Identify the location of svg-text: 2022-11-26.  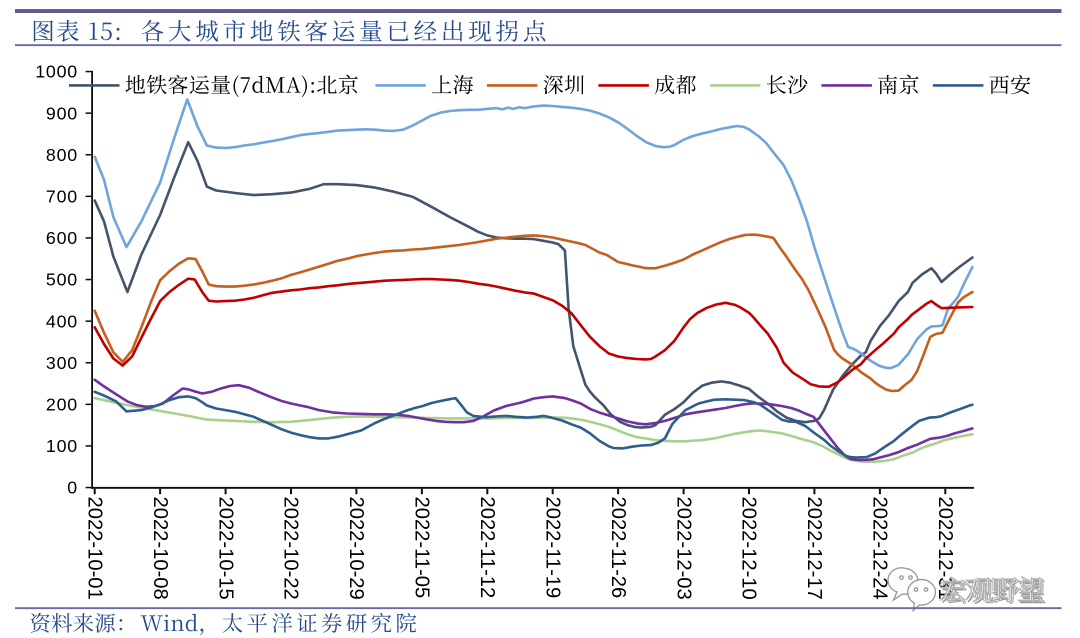
(618, 548).